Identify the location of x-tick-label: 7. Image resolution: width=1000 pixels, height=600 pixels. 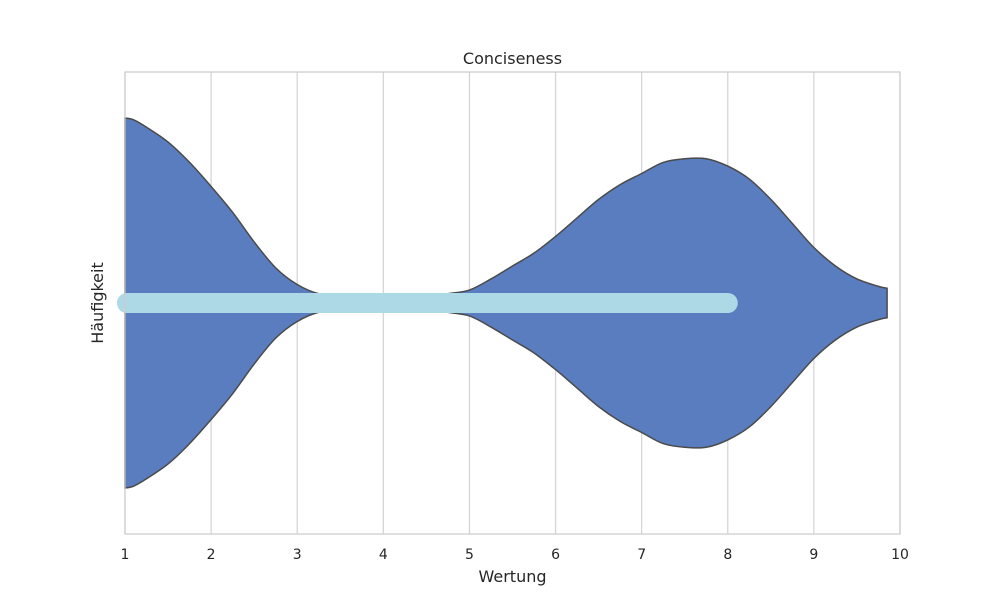
(641, 555).